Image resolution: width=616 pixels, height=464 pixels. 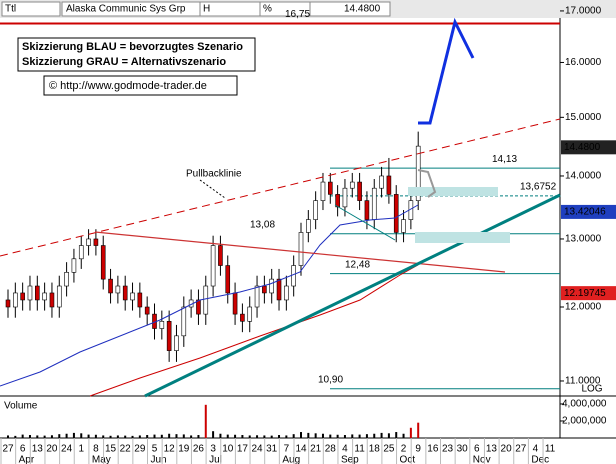 What do you see at coordinates (199, 449) in the screenshot?
I see `x-tick-label: 26` at bounding box center [199, 449].